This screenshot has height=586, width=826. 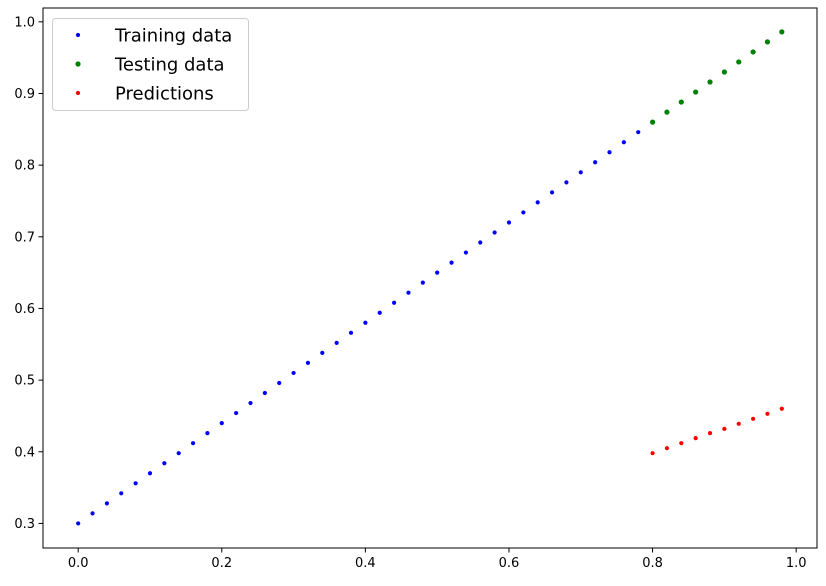 What do you see at coordinates (24, 22) in the screenshot?
I see `y-tick-label: 1.0` at bounding box center [24, 22].